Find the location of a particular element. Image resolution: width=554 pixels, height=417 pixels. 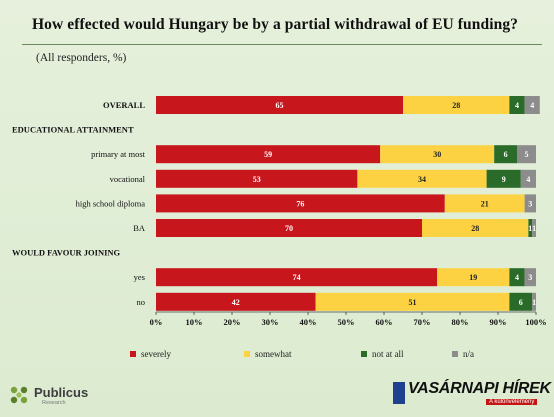

data-label: 5 is located at coordinates (527, 154).